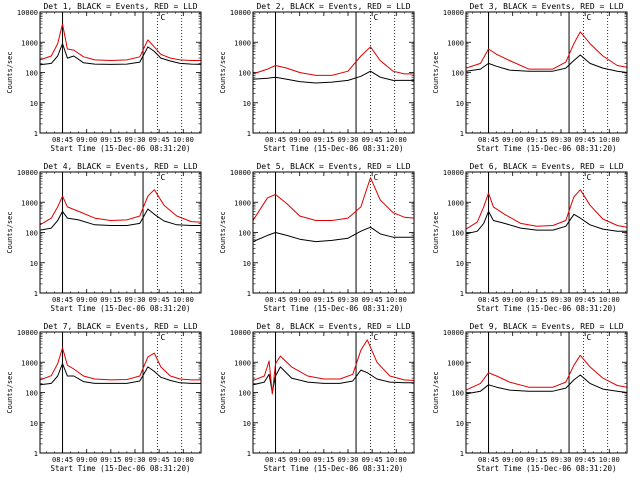  I want to click on panel-title: Det 2, BLACK = Events, RED = LLD, so click(333, 6).